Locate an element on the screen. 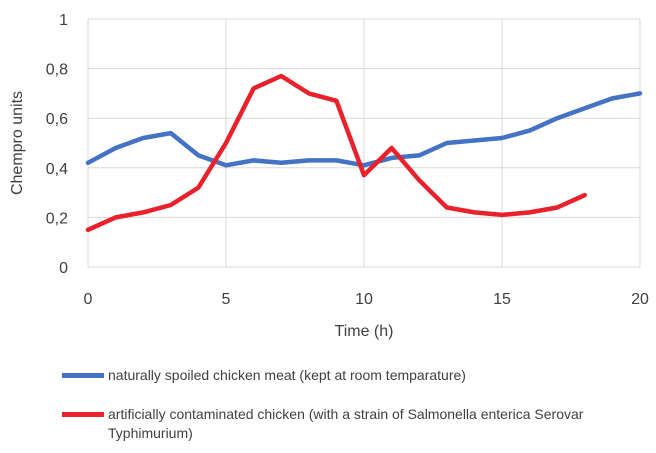  legend-swatch-red is located at coordinates (83, 414).